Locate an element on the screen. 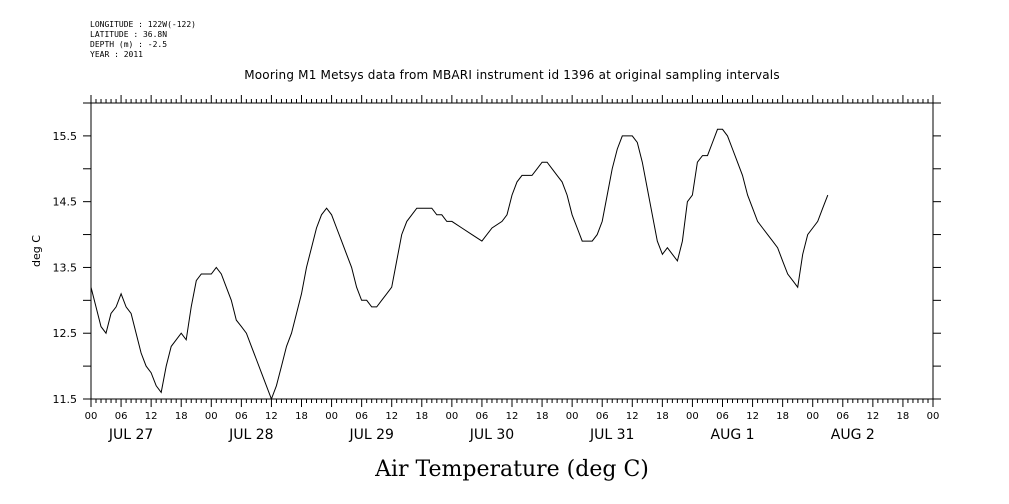 The width and height of the screenshot is (1009, 504). y-tick-label: 11.5 is located at coordinates (65, 399).